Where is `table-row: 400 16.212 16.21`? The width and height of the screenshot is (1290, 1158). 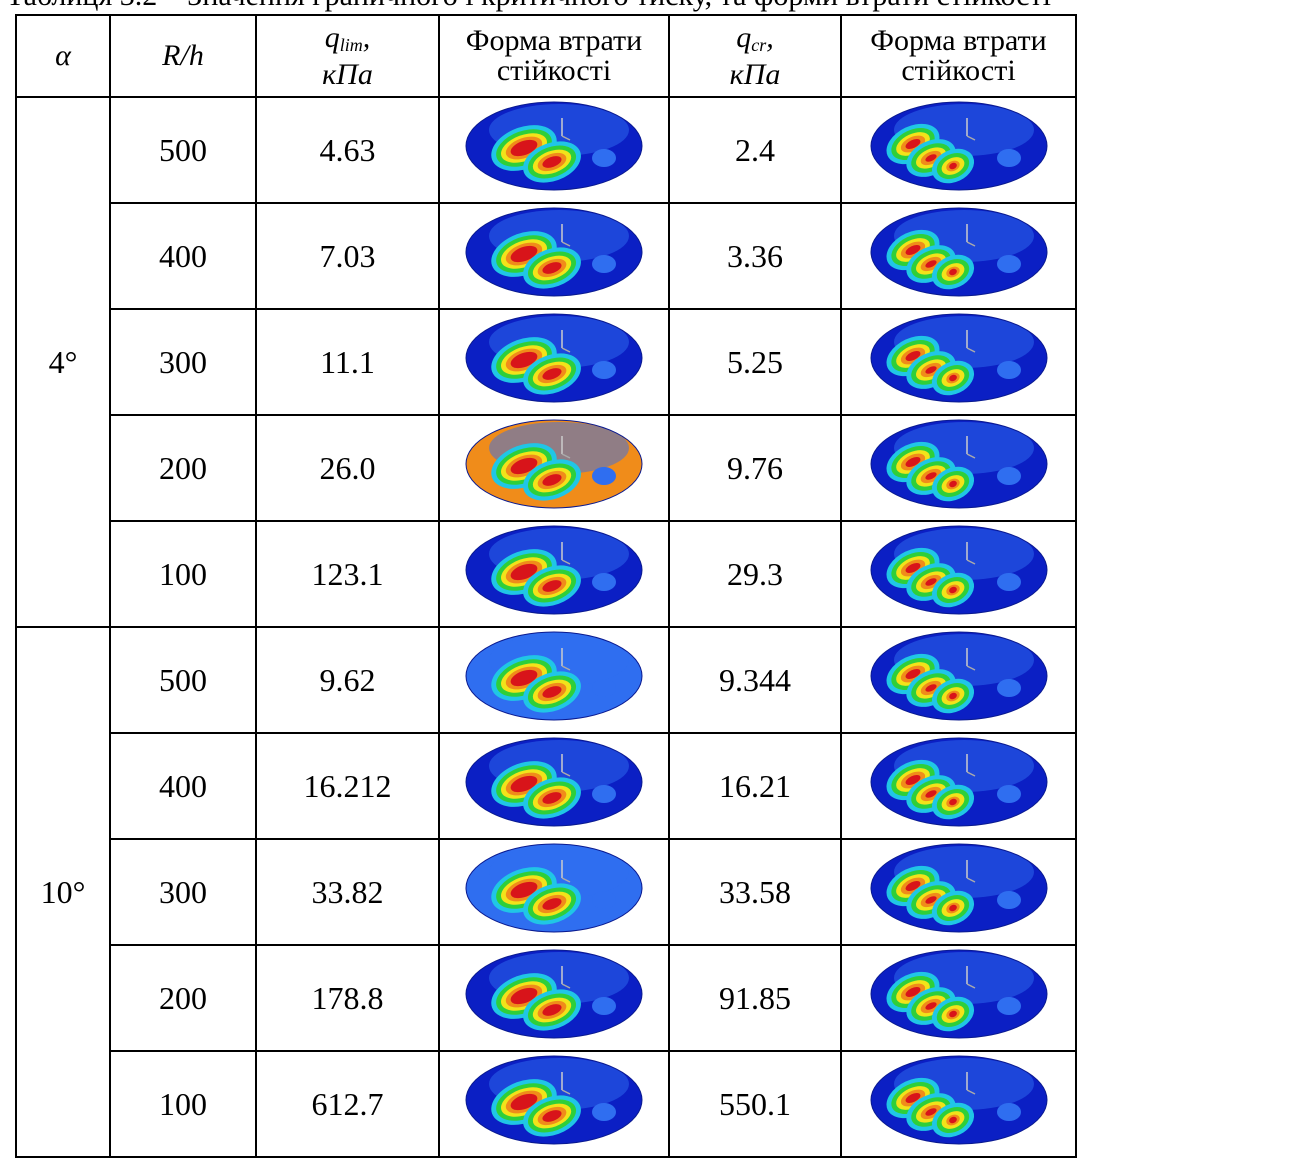
table-row: 400 16.212 16.21 is located at coordinates (546, 786).